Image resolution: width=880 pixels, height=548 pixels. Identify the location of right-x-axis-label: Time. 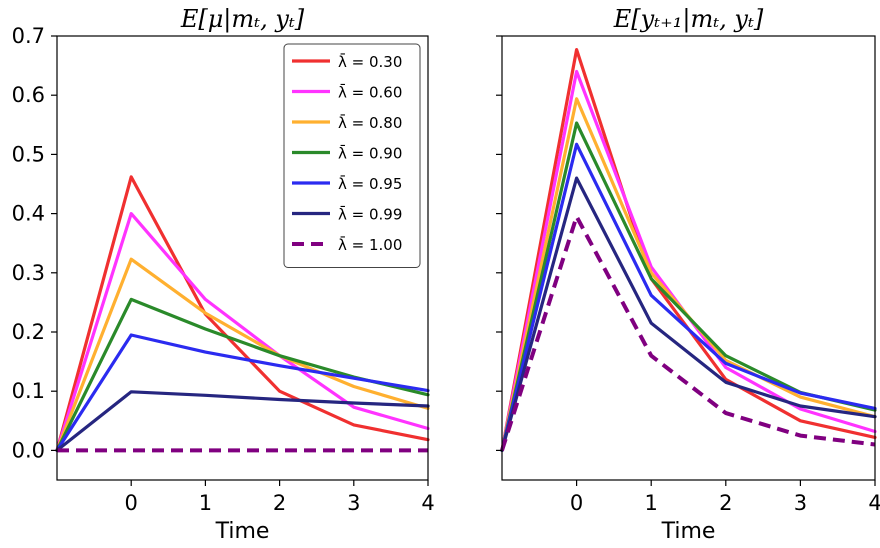
(688, 531).